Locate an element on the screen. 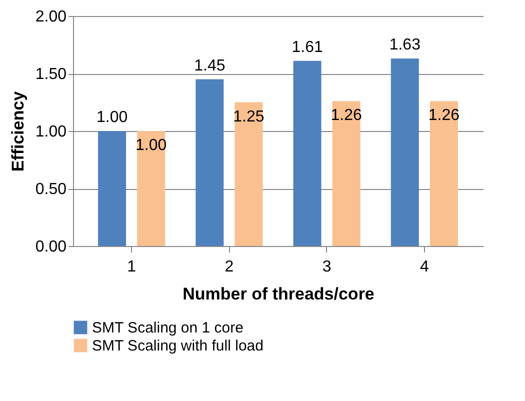 Image resolution: width=525 pixels, height=401 pixels. y-tick-label: 1.50 is located at coordinates (51, 74).